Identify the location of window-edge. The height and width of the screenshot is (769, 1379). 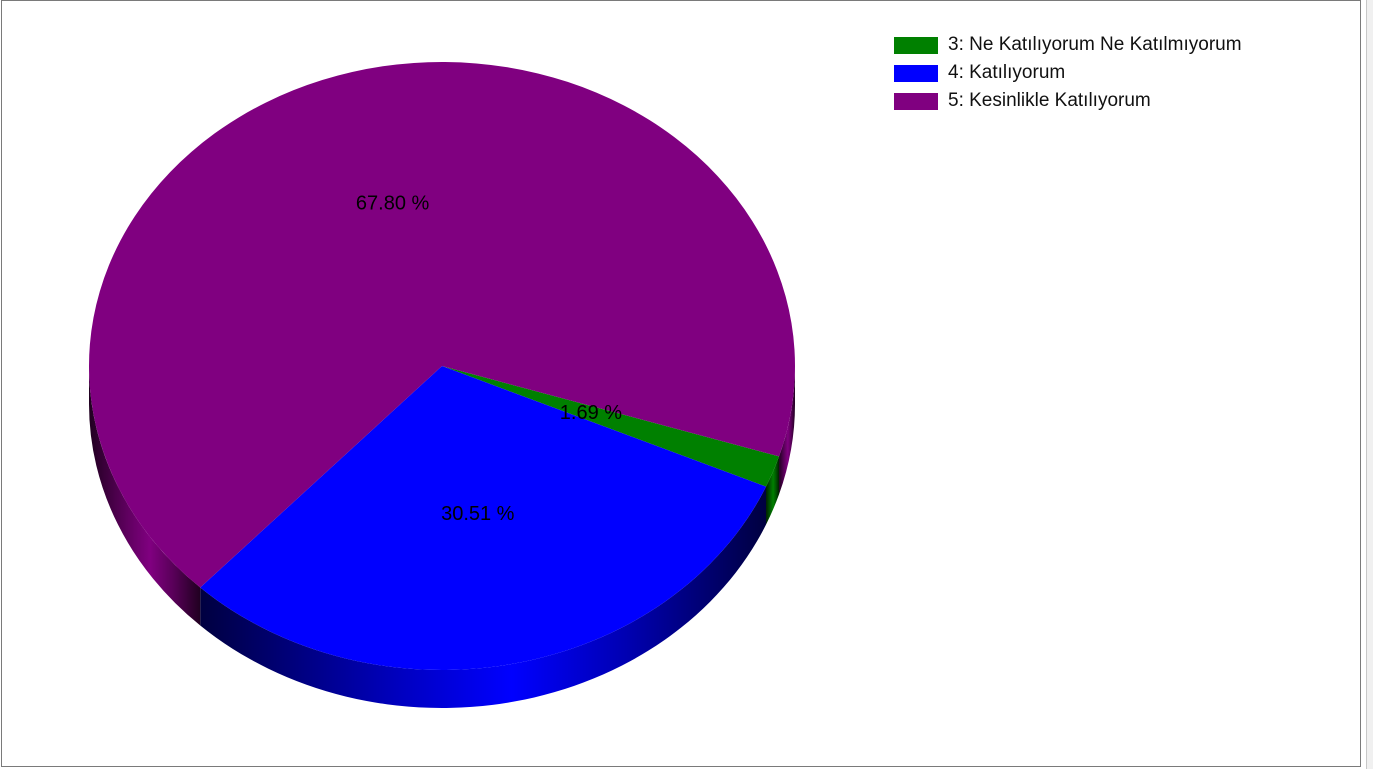
(1369, 384).